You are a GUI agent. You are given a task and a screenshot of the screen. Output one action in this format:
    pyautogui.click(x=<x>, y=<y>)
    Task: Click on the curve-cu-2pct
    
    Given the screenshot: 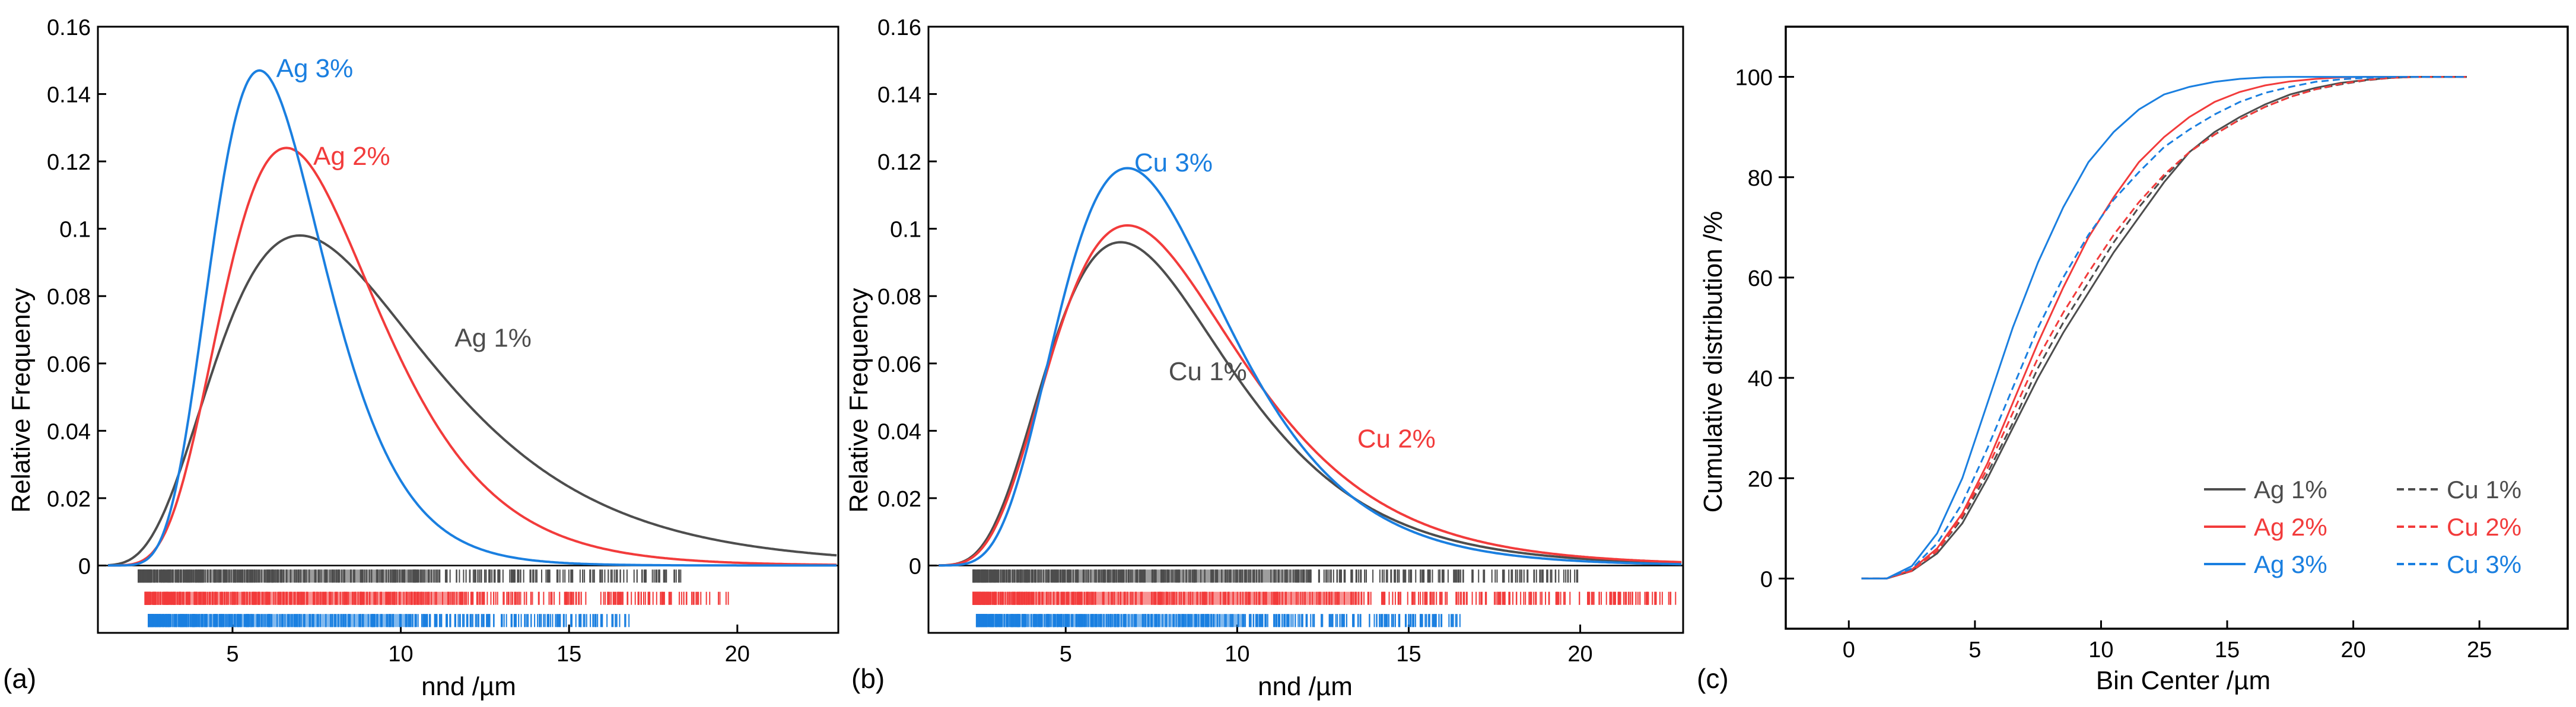 What is the action you would take?
    pyautogui.click(x=1310, y=395)
    